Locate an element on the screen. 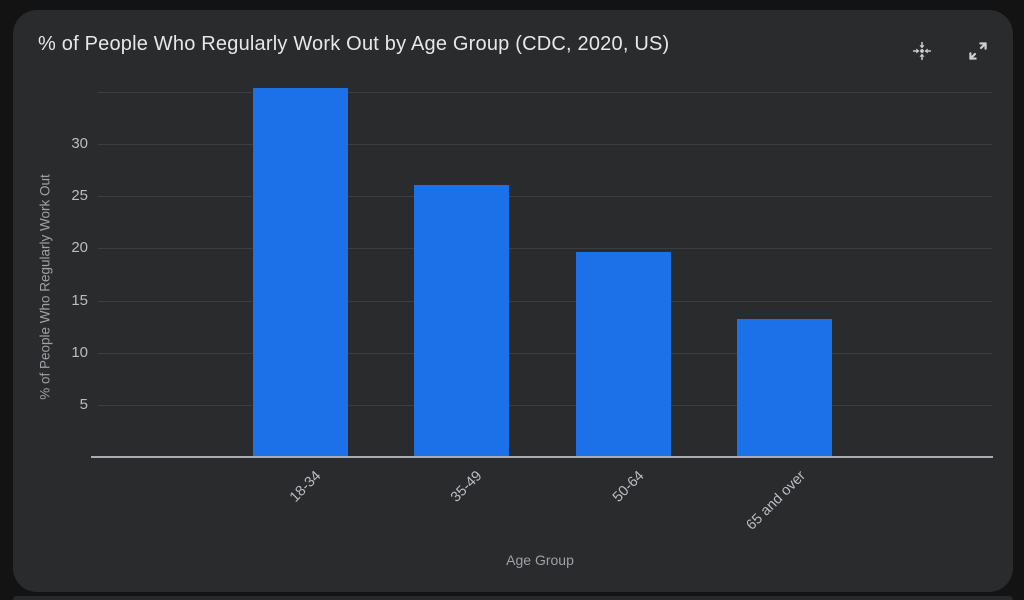 This screenshot has height=600, width=1024. x-tick-label: 35-49 is located at coordinates (467, 487).